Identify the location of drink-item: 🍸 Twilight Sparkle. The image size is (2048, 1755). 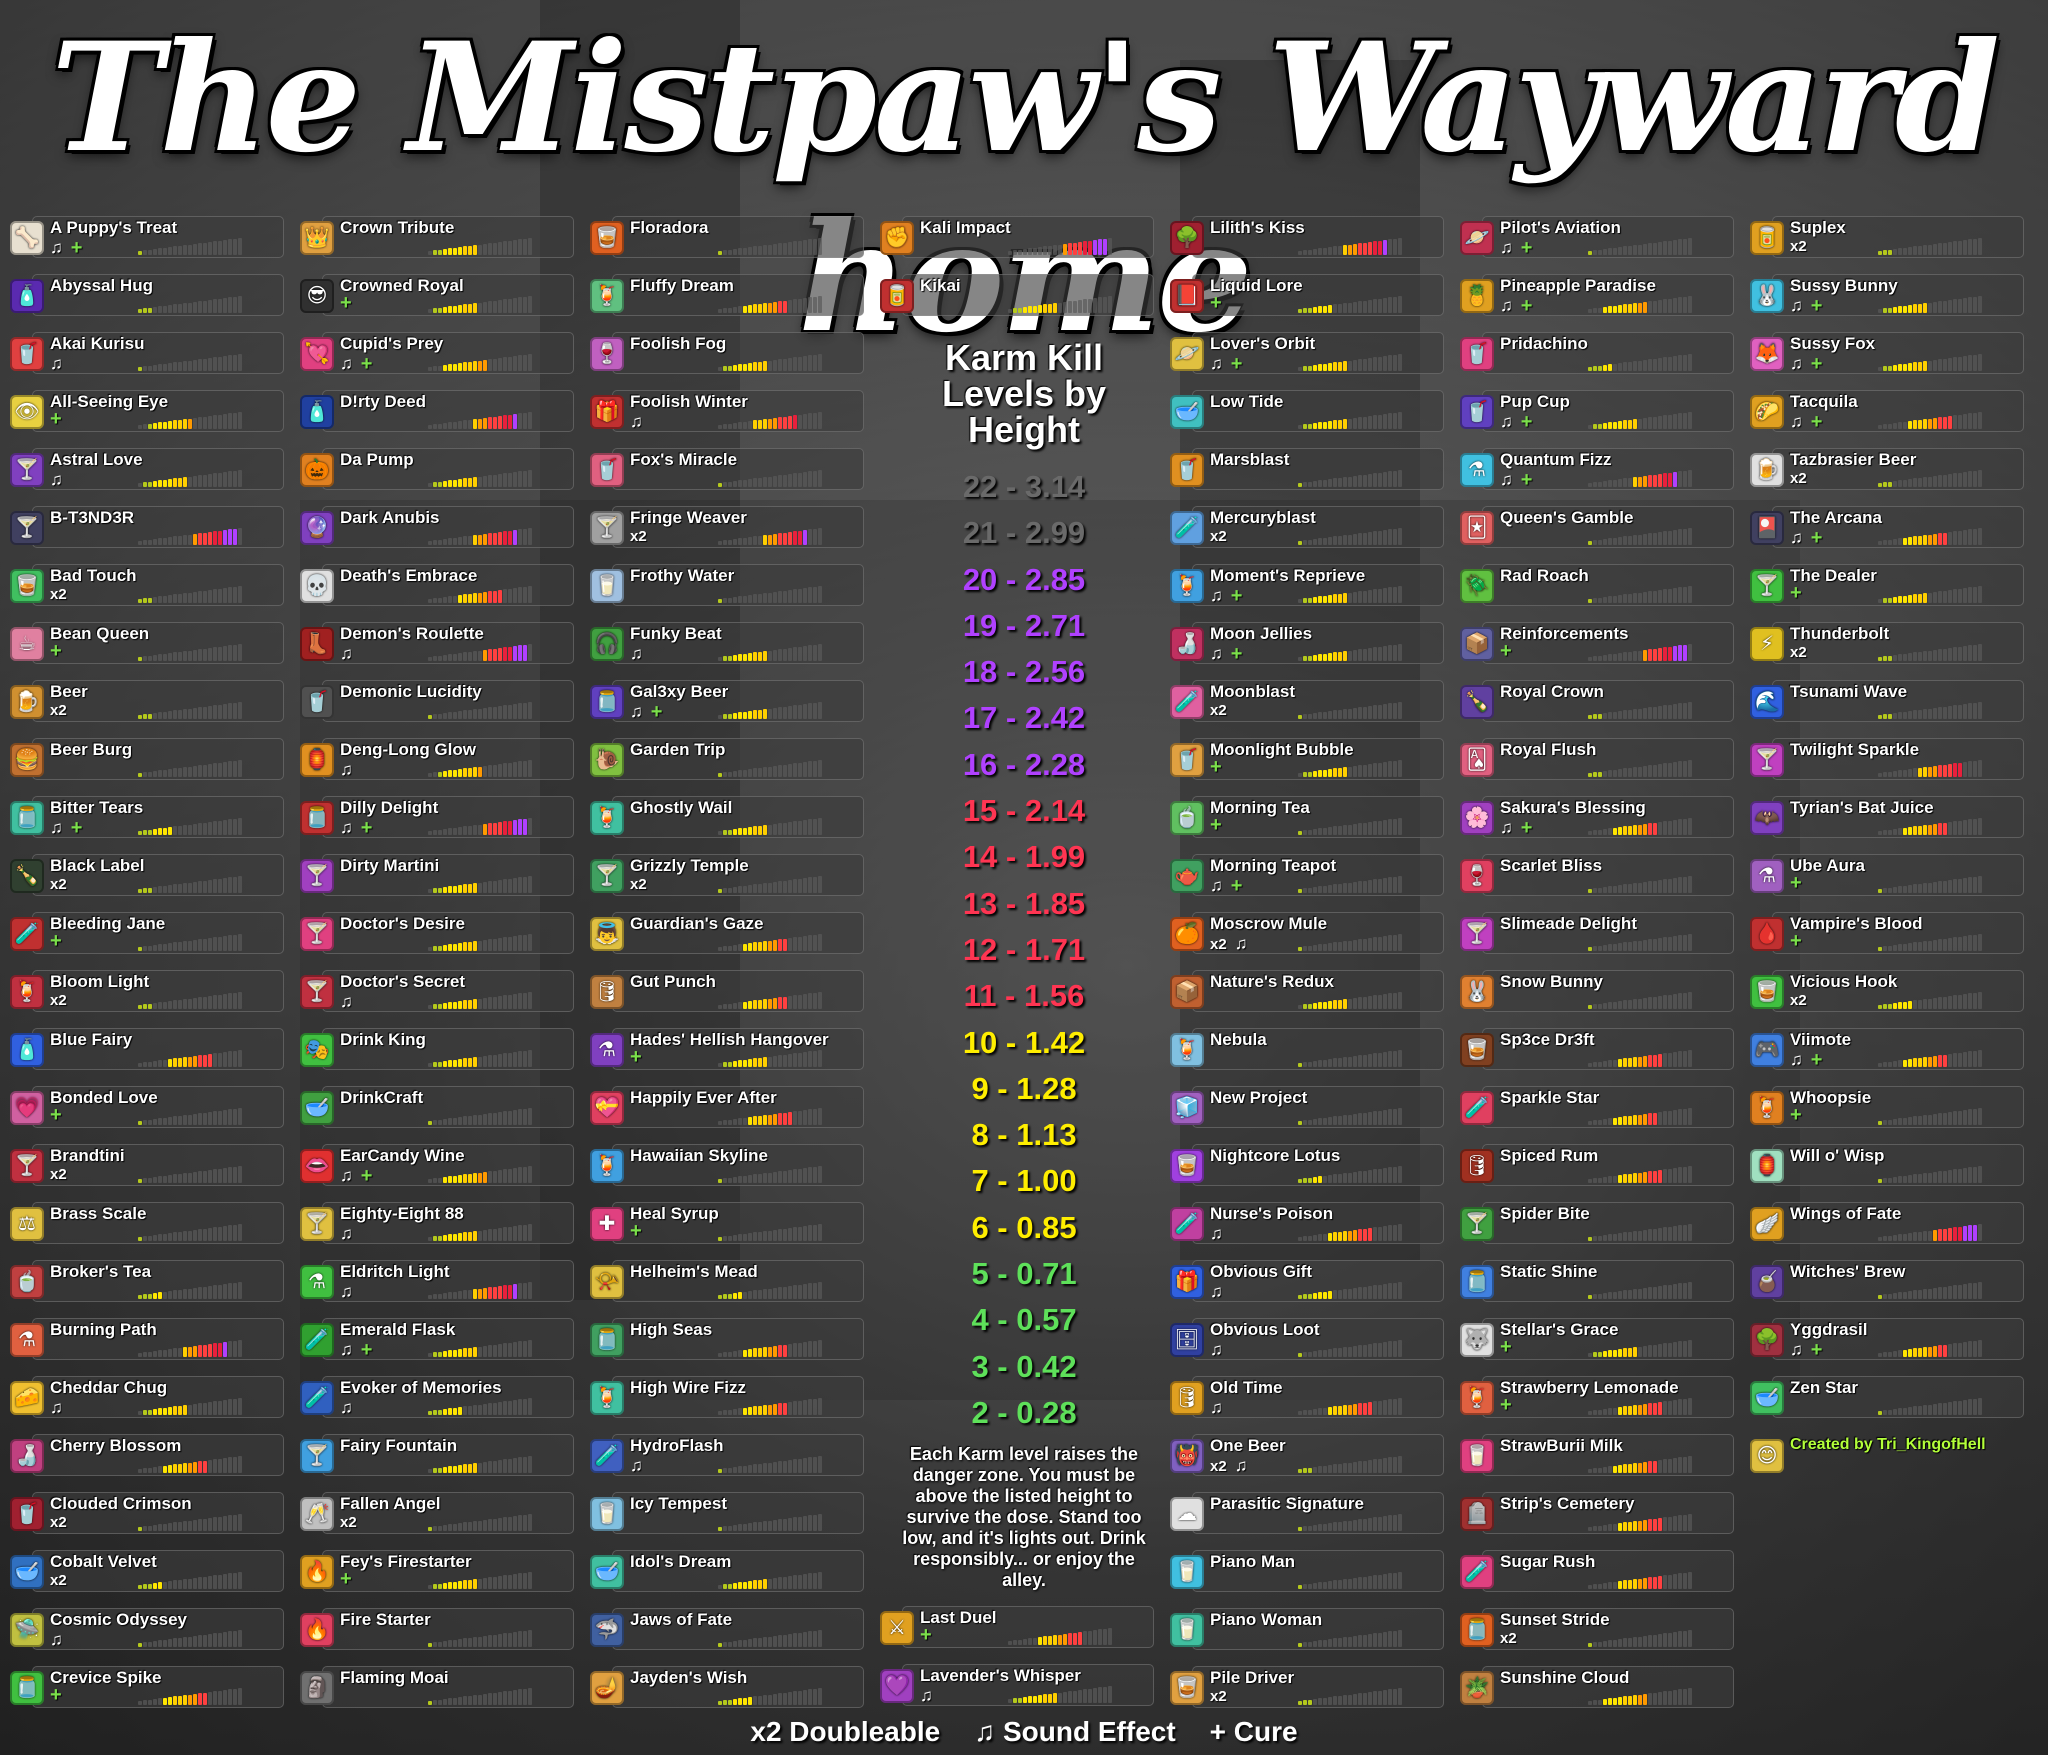
(1887, 759).